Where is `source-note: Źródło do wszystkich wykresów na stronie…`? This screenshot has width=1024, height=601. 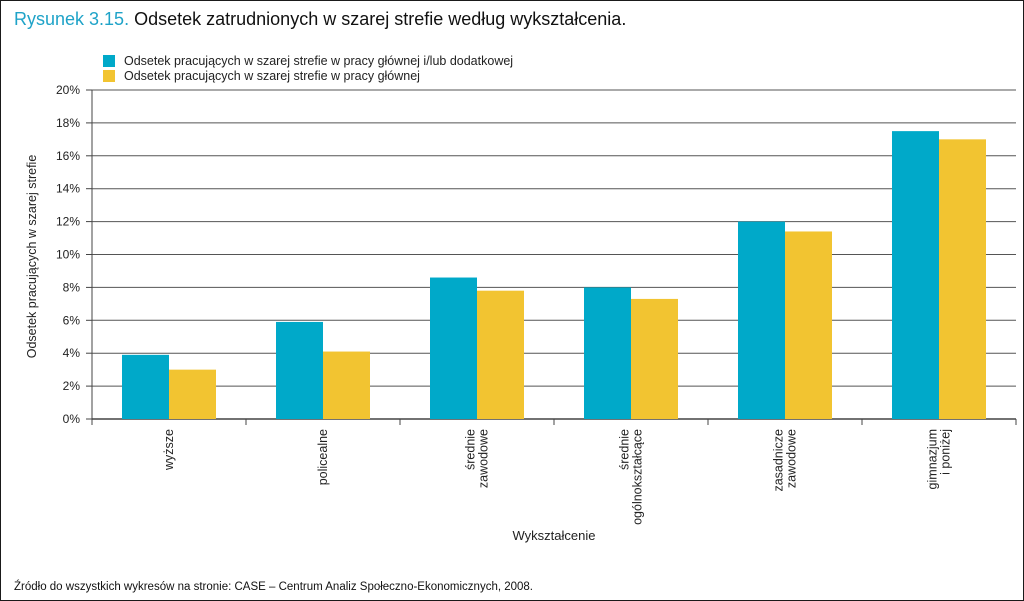
source-note: Źródło do wszystkich wykresów na stronie… is located at coordinates (274, 587).